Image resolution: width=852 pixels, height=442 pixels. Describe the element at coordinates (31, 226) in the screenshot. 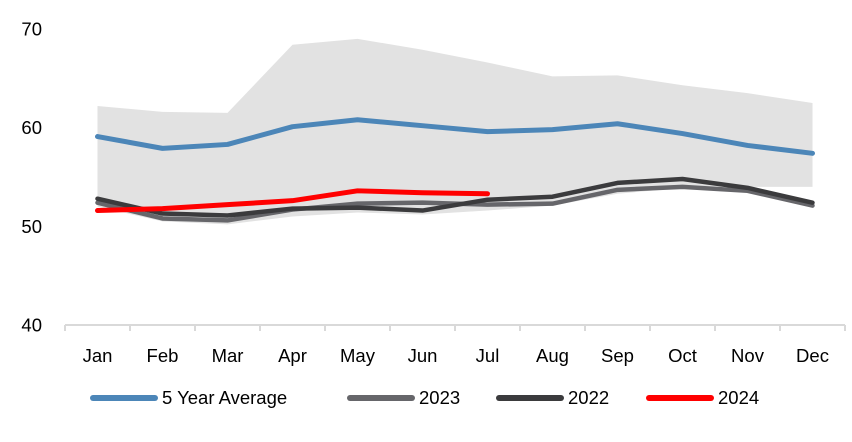

I see `y-axis-label: 50` at that location.